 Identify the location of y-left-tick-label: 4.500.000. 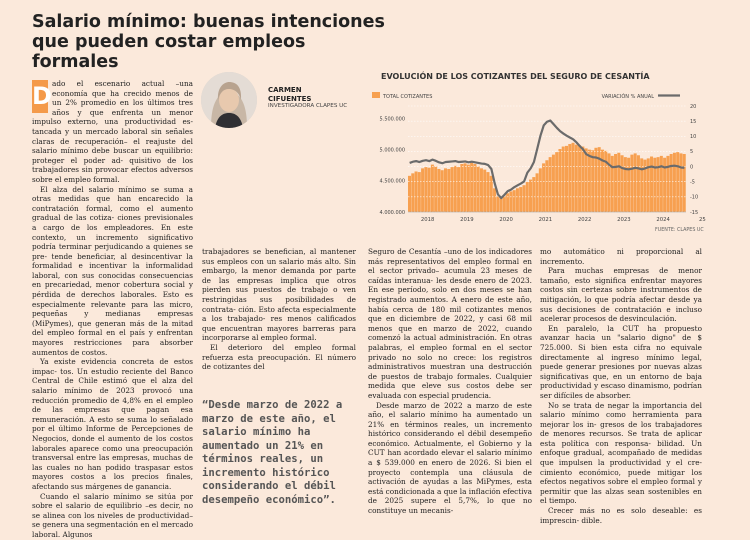
(392, 182).